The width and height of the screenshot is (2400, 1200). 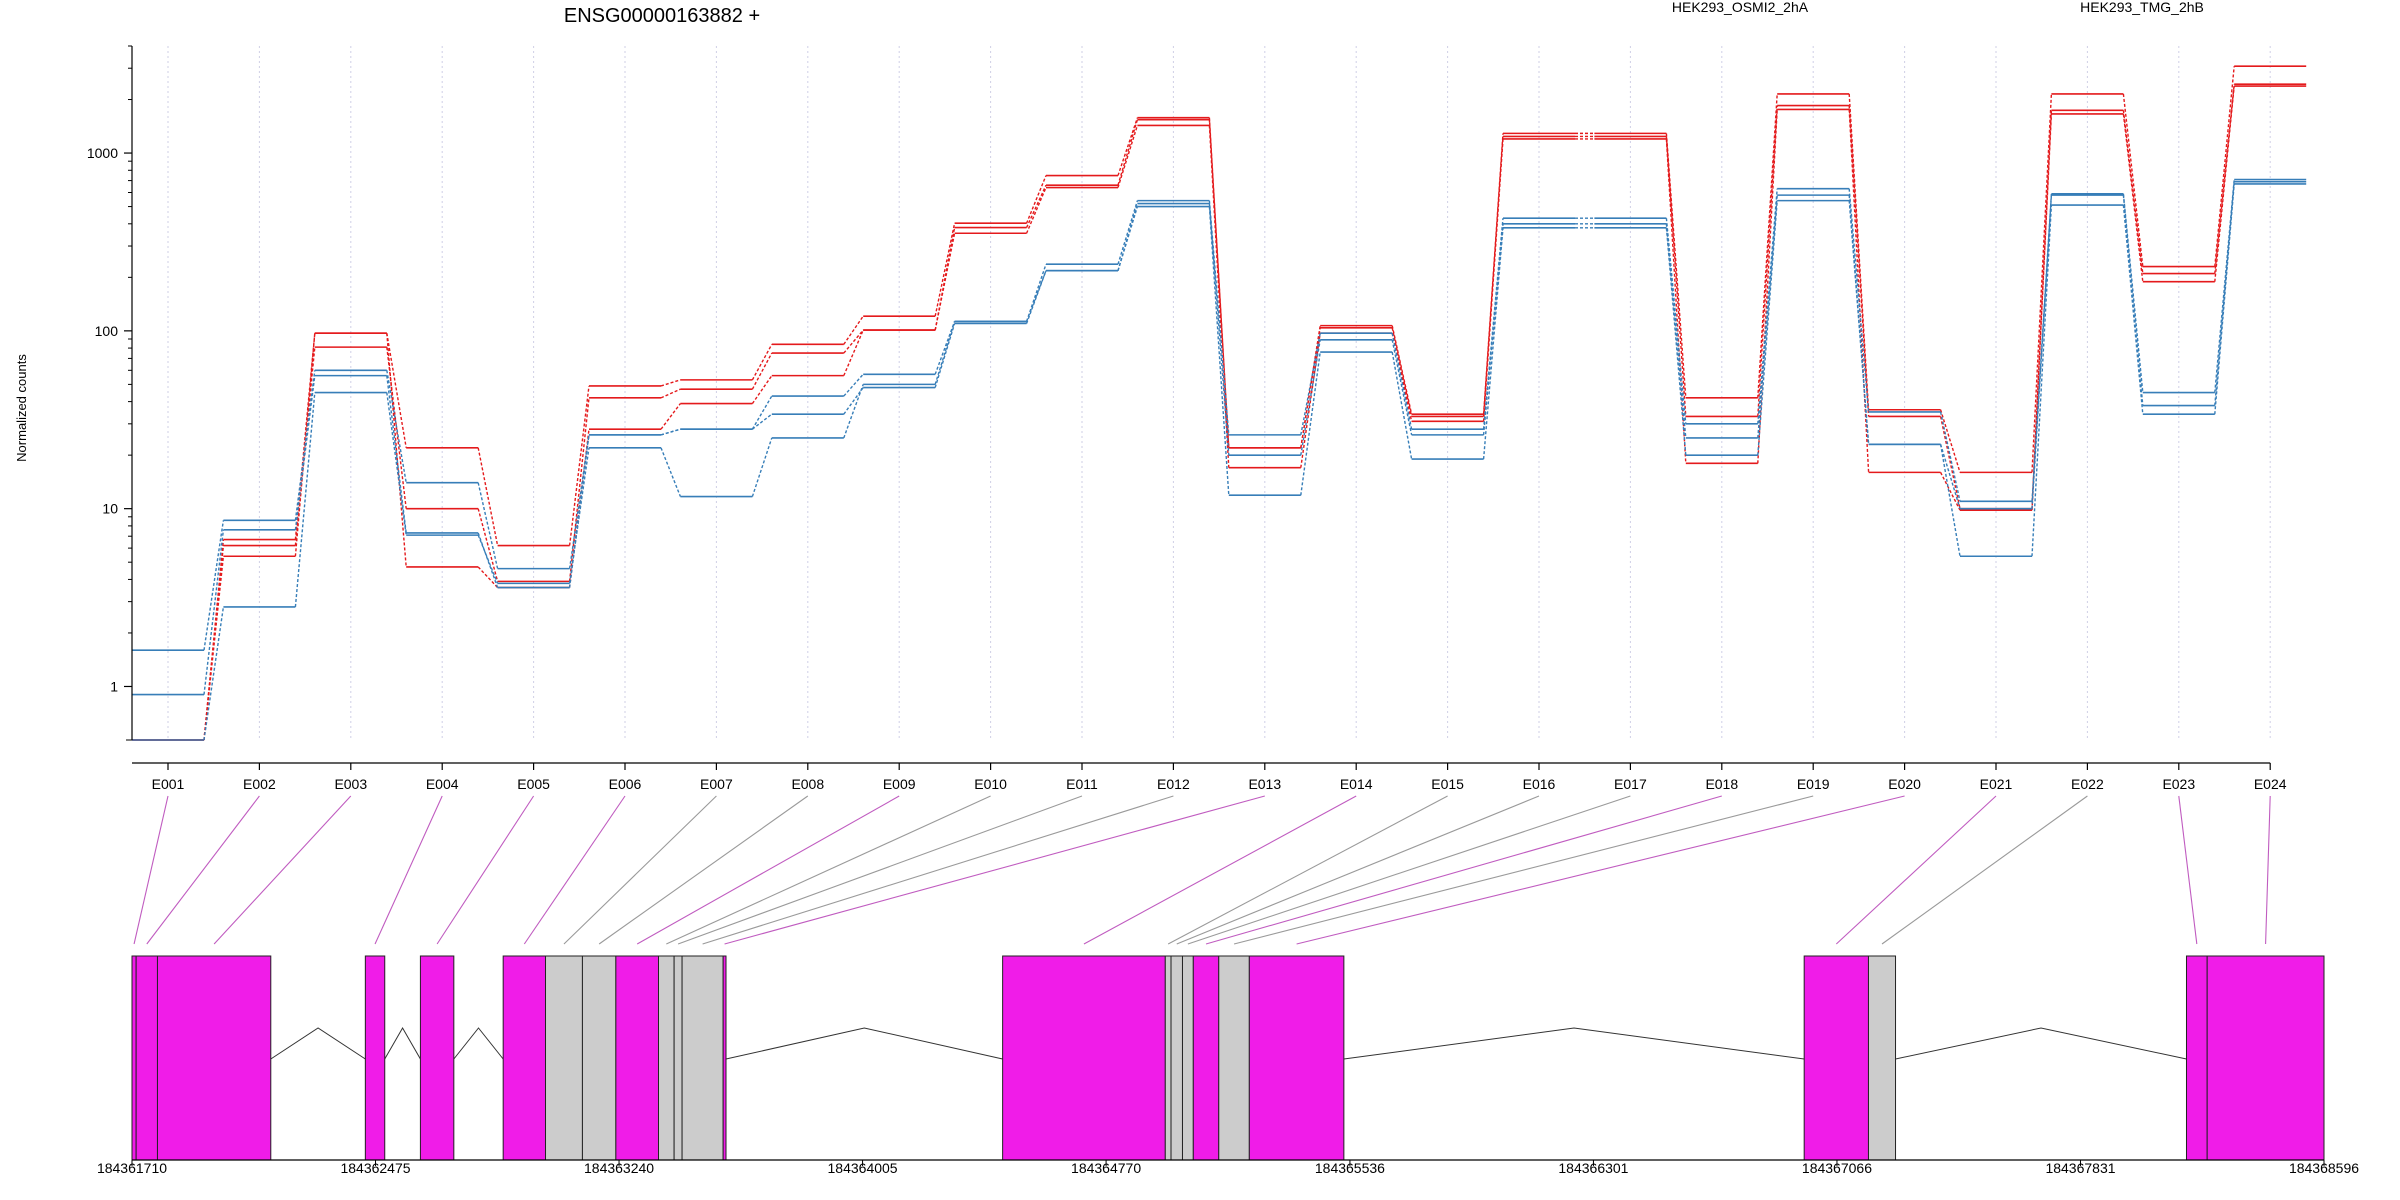 What do you see at coordinates (1082, 784) in the screenshot?
I see `x-tick-label: E011` at bounding box center [1082, 784].